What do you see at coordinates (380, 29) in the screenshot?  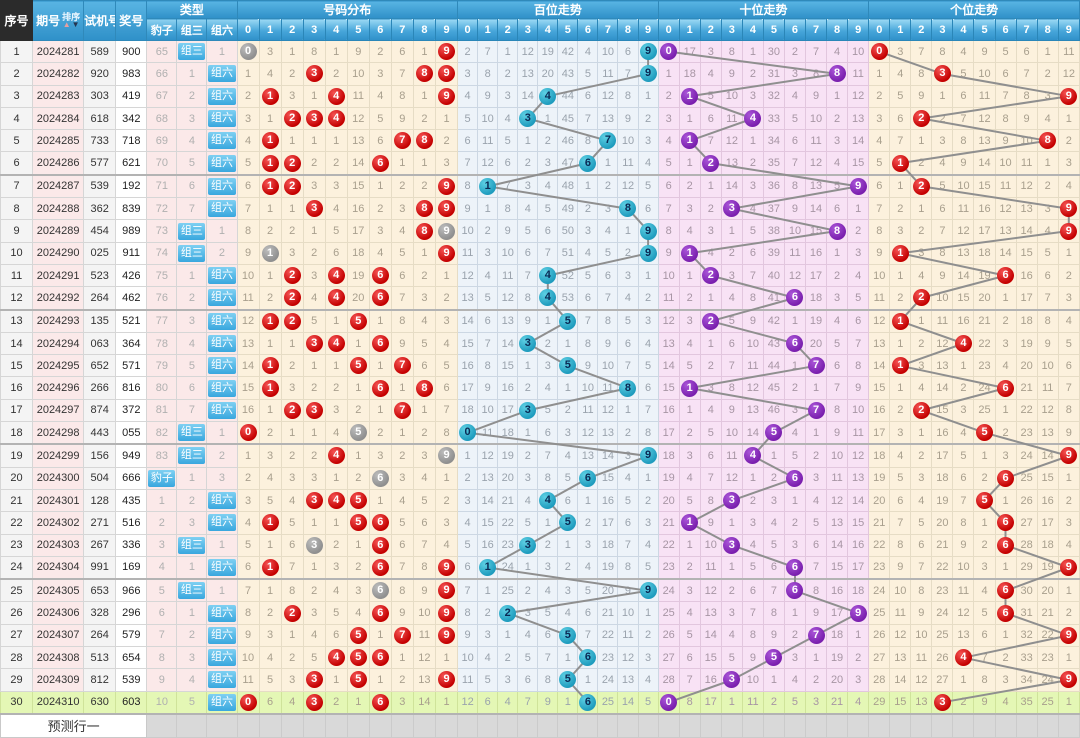 I see `digit-header-dist-6: 6` at bounding box center [380, 29].